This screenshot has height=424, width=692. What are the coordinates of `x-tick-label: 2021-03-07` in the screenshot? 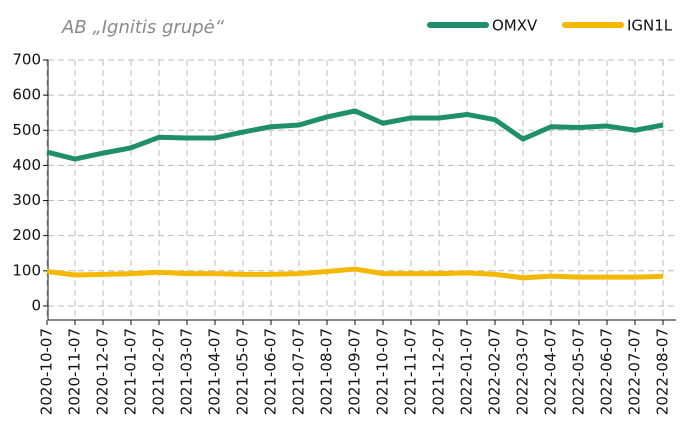 It's located at (187, 371).